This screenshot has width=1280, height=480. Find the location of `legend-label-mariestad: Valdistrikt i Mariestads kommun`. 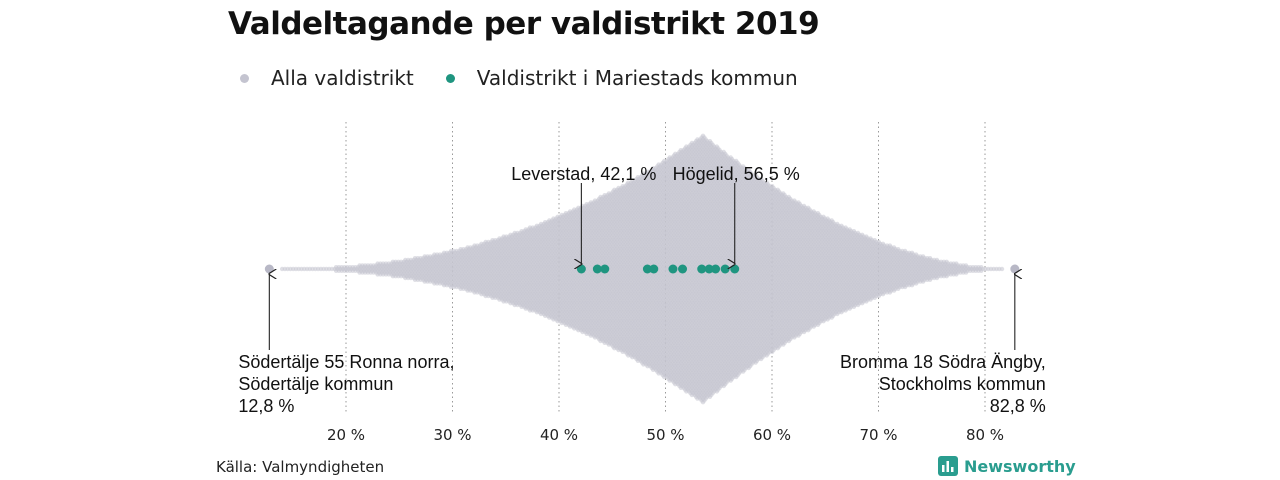

legend-label-mariestad: Valdistrikt i Mariestads kommun is located at coordinates (637, 78).